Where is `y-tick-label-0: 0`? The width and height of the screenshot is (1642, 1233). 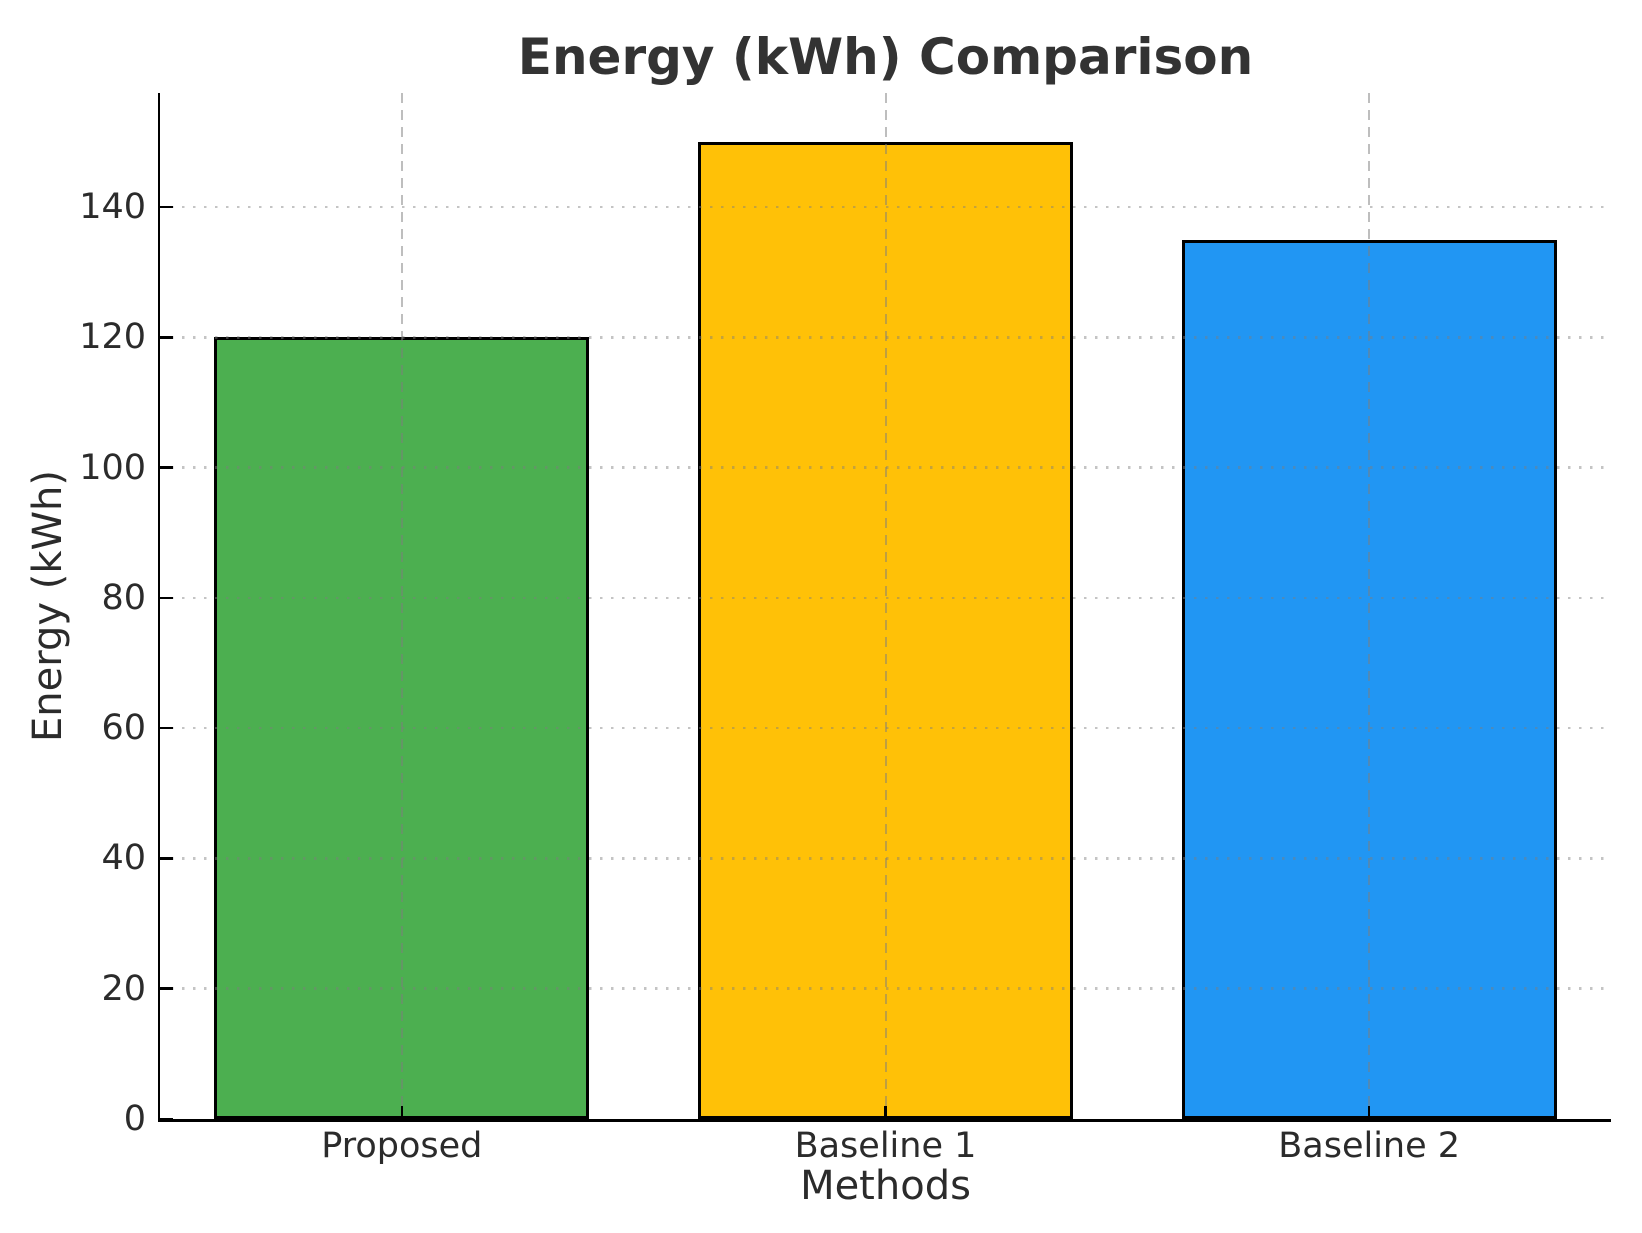
y-tick-label-0: 0 is located at coordinates (134, 1119).